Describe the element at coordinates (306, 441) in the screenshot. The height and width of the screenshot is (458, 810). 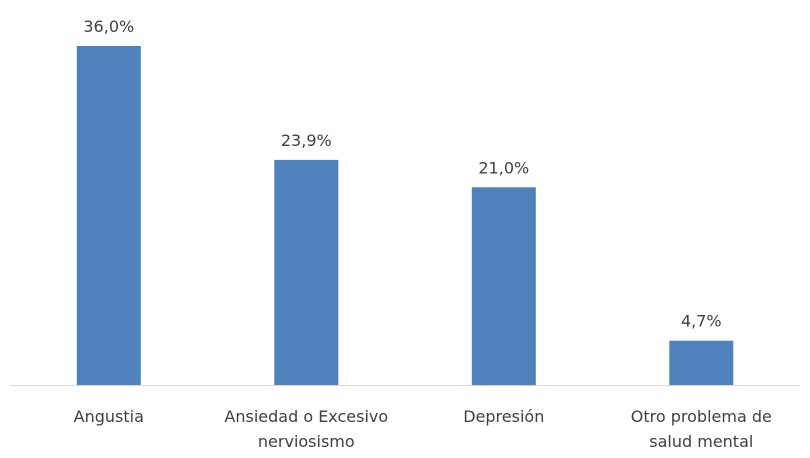
I see `category-label-line: nerviosismo` at that location.